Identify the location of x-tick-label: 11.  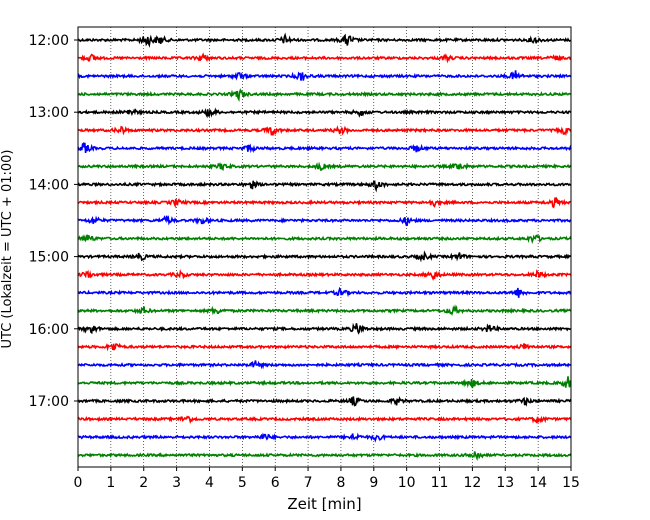
(440, 483).